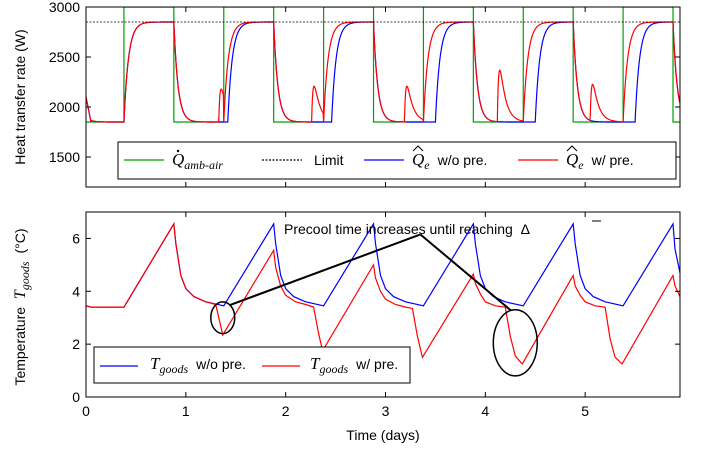 The width and height of the screenshot is (702, 449). Describe the element at coordinates (485, 411) in the screenshot. I see `bottom-xtick-label: 4` at that location.